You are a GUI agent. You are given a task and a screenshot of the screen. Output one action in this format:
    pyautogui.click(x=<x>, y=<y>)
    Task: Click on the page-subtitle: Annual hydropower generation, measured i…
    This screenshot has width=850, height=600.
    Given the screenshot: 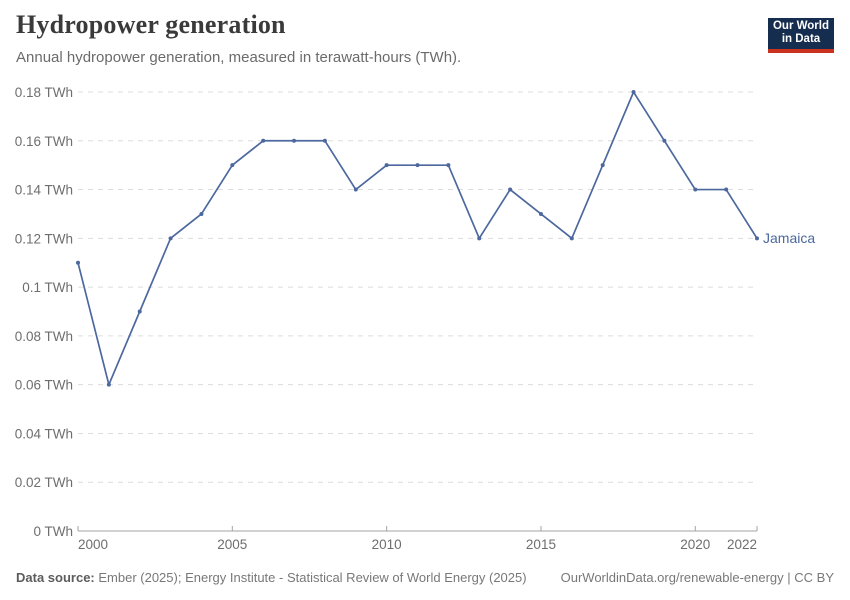 What is the action you would take?
    pyautogui.click(x=239, y=57)
    